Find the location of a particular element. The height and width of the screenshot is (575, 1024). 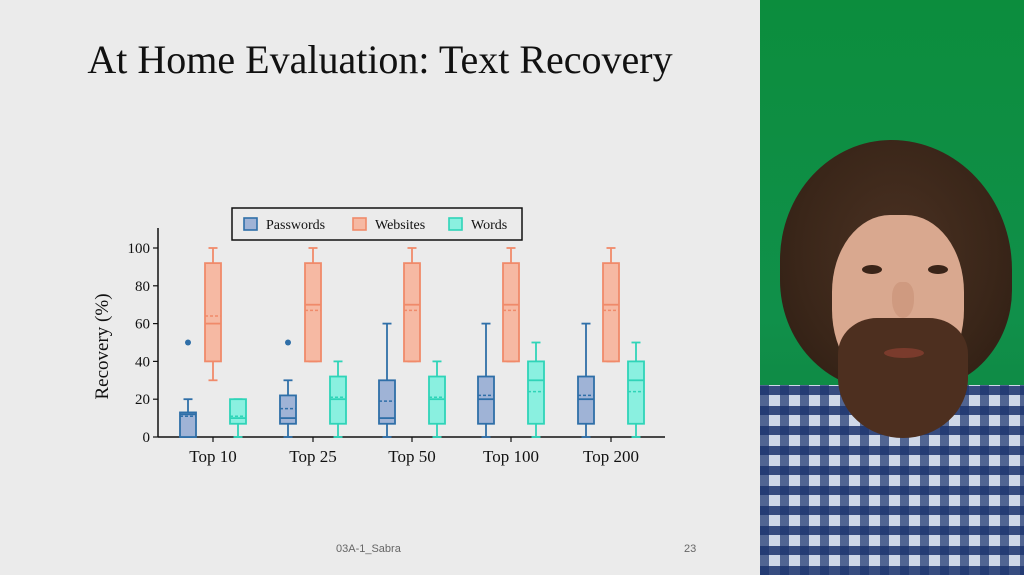

beard is located at coordinates (903, 378).